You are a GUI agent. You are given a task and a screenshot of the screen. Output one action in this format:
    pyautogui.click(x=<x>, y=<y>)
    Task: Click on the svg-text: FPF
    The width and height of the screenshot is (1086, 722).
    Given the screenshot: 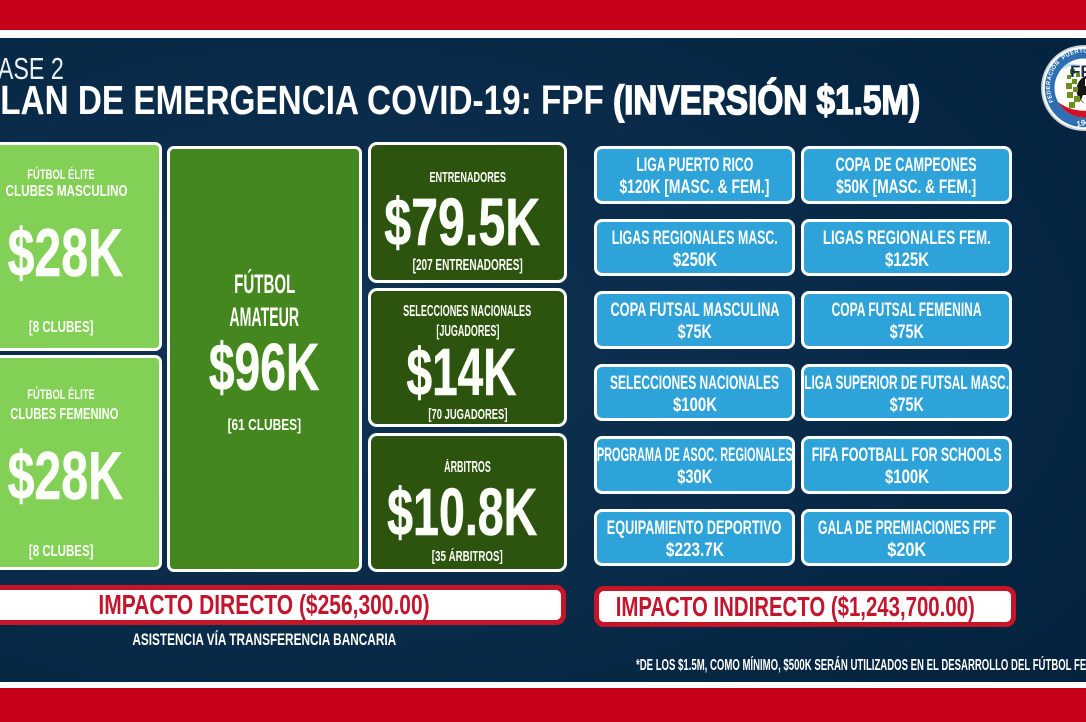 What is the action you would take?
    pyautogui.click(x=1078, y=71)
    